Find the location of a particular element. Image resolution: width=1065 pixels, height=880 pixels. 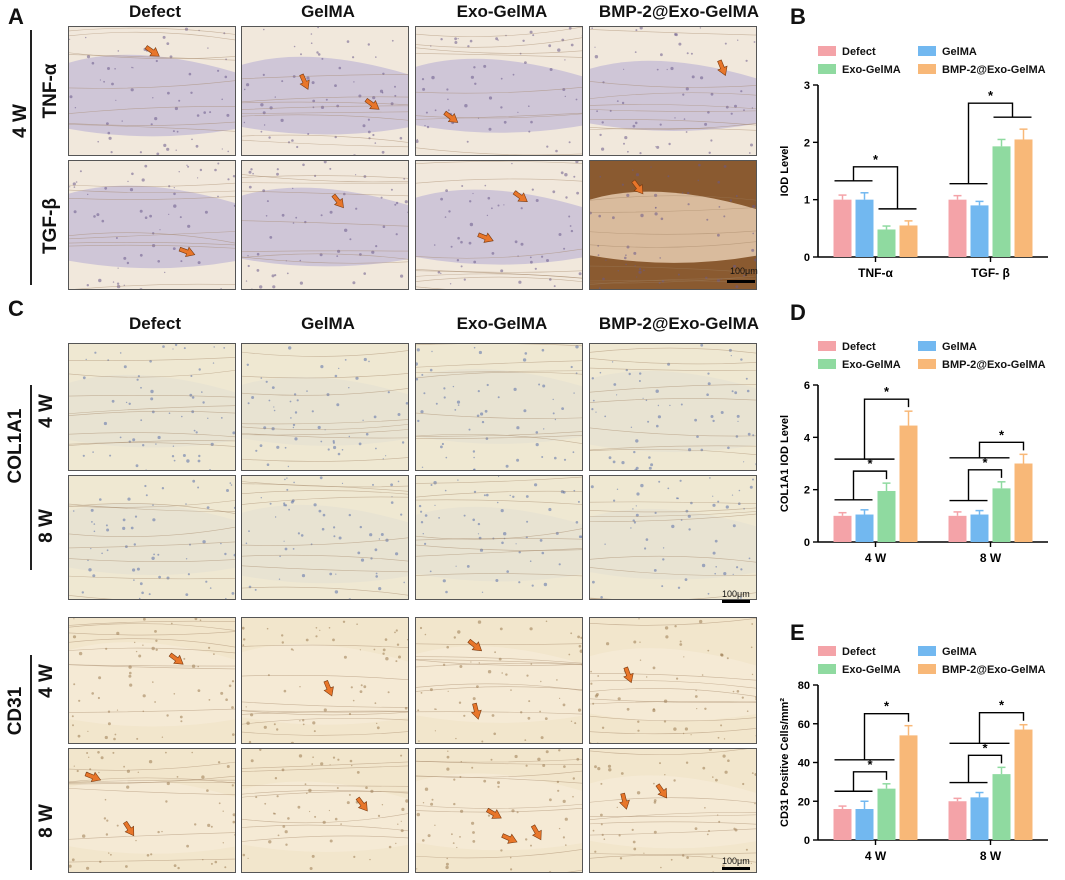

column-header-defect-a: Defect is located at coordinates (155, 11).